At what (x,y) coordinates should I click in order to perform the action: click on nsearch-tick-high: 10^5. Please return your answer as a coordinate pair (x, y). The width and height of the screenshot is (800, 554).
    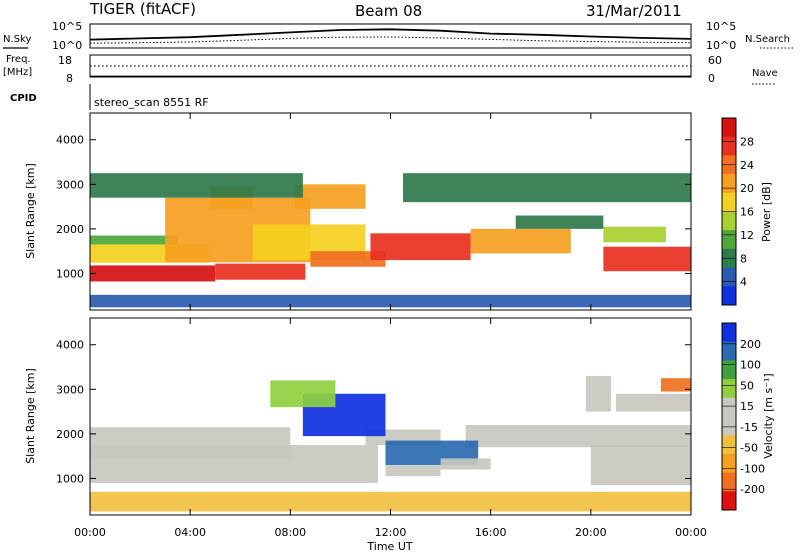
    Looking at the image, I should click on (721, 26).